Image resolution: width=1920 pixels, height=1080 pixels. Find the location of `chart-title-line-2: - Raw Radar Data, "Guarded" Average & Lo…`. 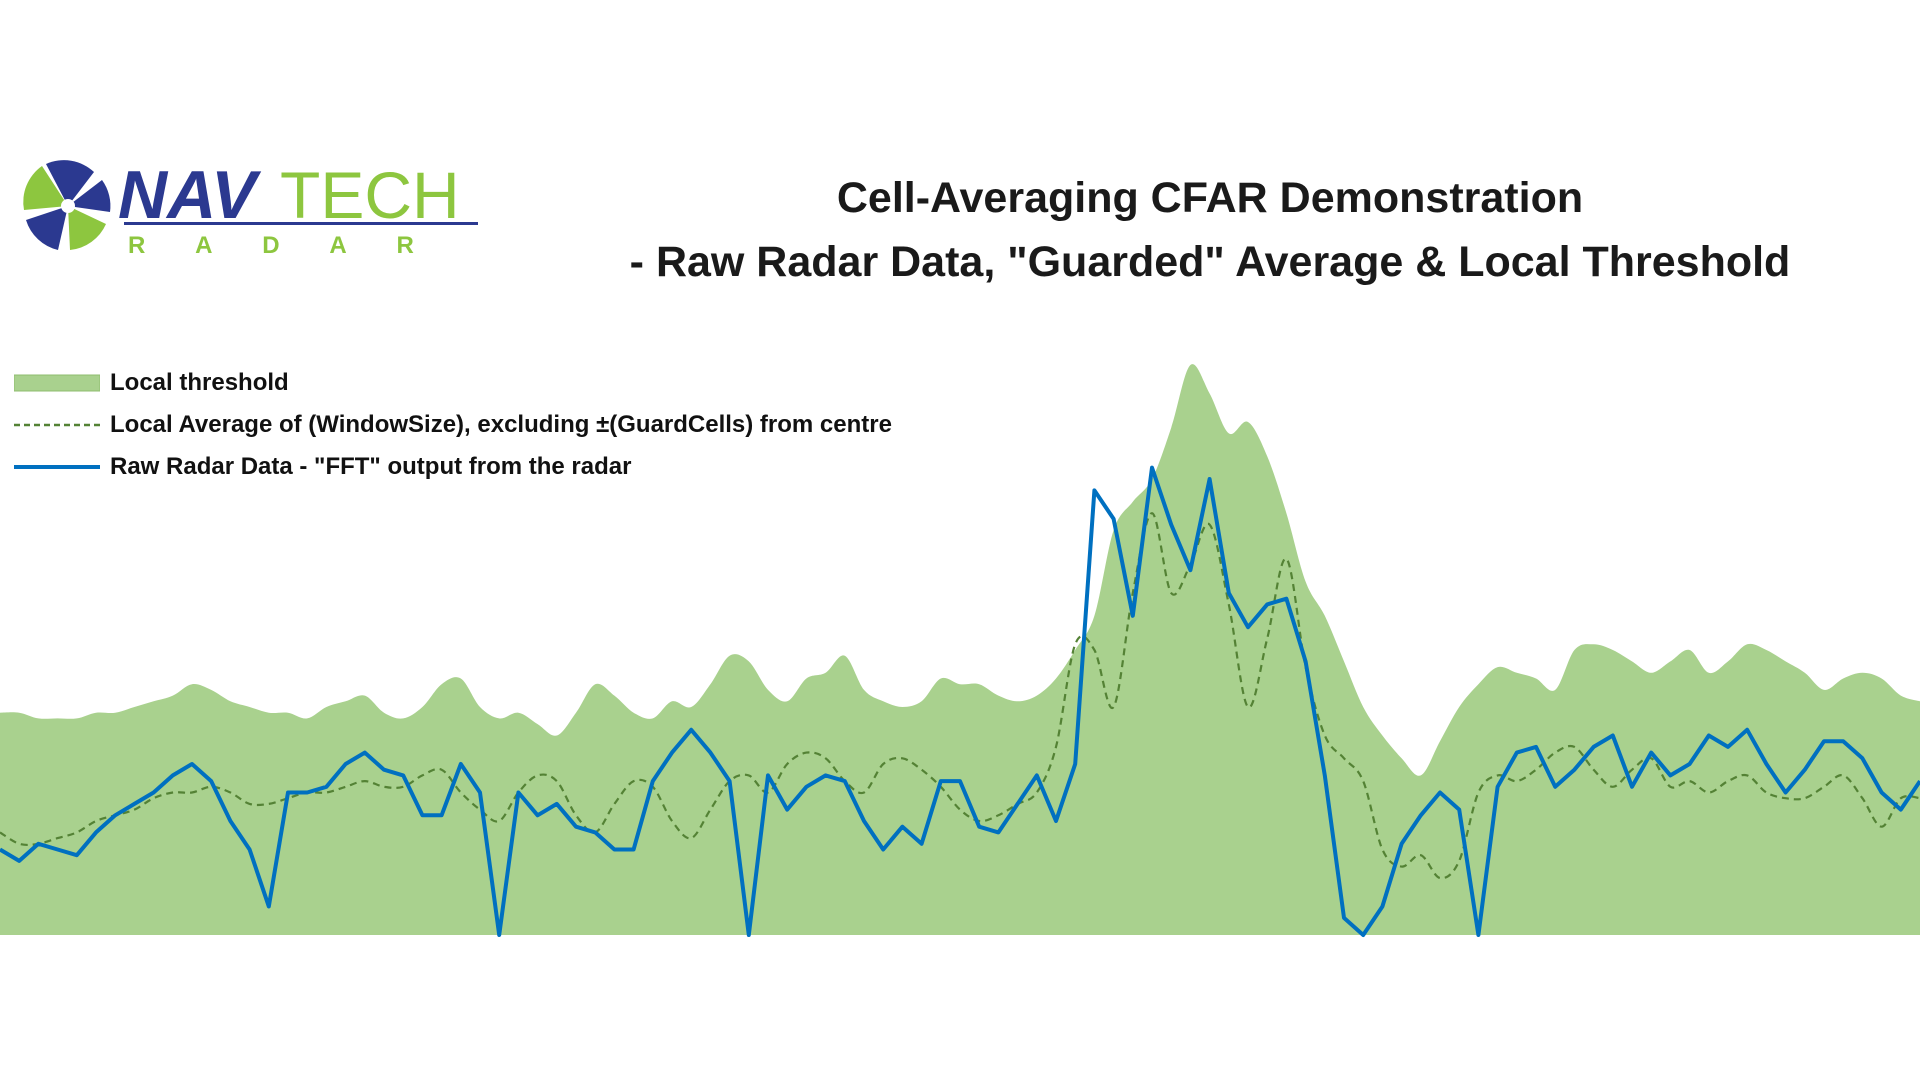

chart-title-line-2: - Raw Radar Data, "Guarded" Average & Lo… is located at coordinates (1210, 262).